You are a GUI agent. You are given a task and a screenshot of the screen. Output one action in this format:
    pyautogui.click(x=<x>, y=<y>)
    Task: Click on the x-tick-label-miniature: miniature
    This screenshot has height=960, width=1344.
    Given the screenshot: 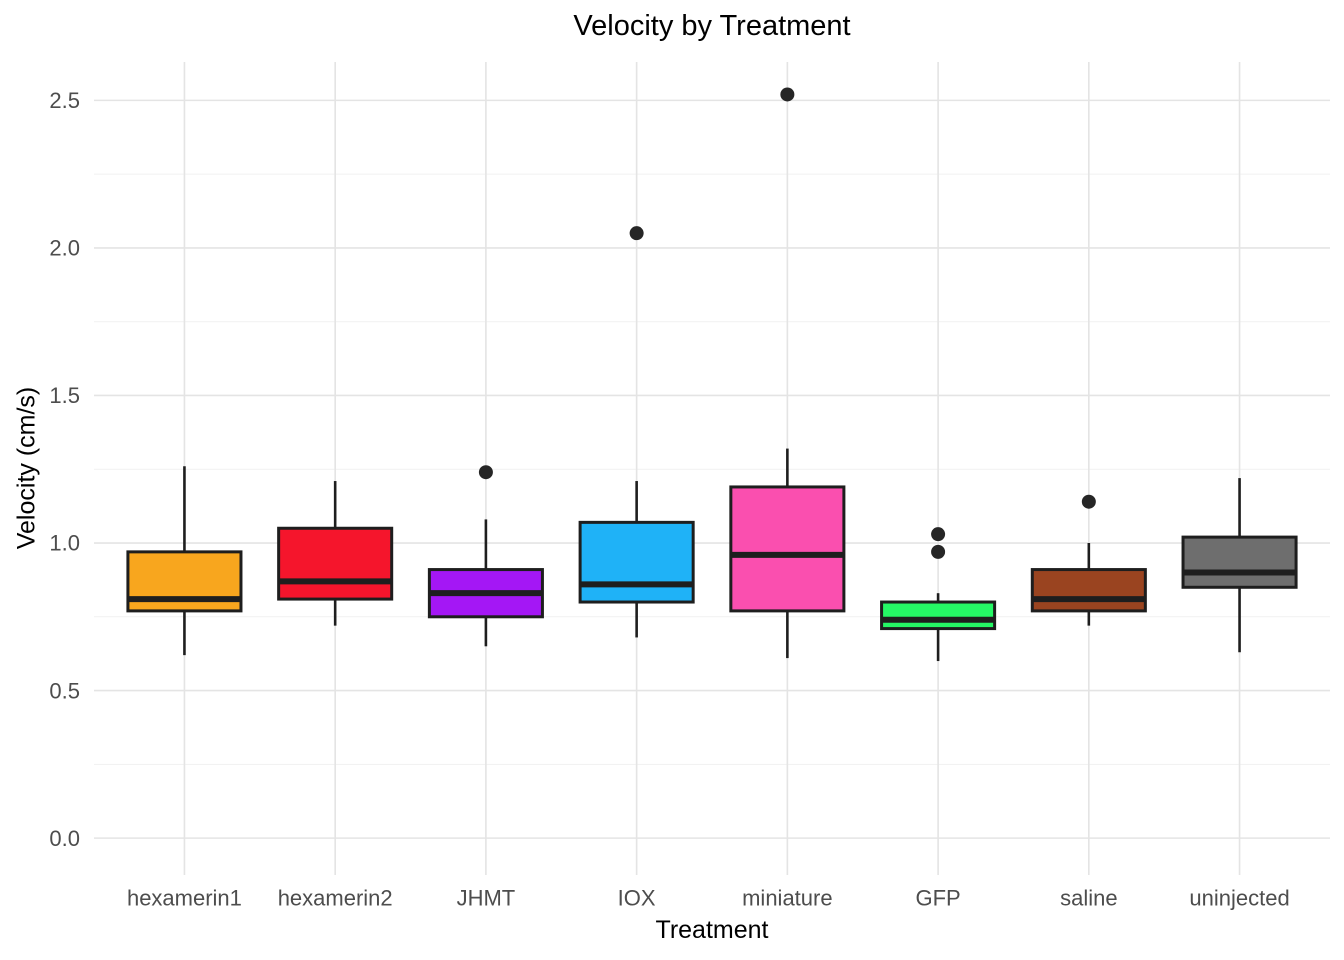 What is the action you would take?
    pyautogui.click(x=787, y=898)
    